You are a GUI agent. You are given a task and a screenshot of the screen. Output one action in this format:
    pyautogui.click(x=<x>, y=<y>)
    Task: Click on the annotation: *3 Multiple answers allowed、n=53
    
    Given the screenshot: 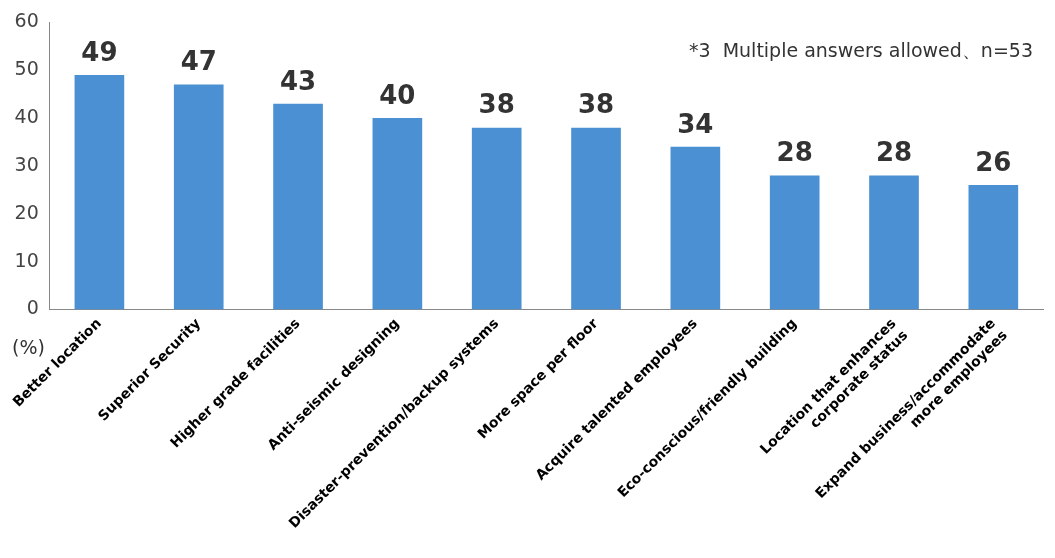 What is the action you would take?
    pyautogui.click(x=861, y=50)
    